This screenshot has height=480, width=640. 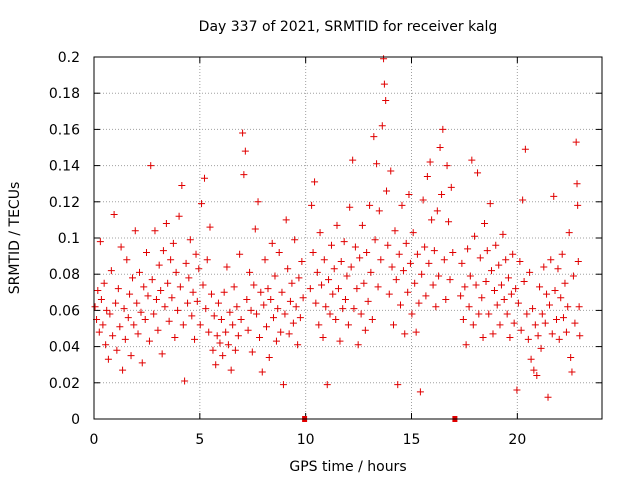 I want to click on x-tick-label: 10, so click(x=306, y=440).